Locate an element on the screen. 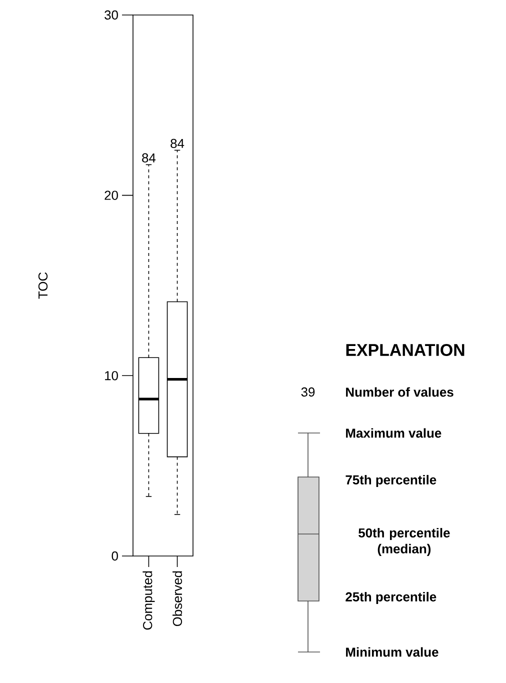 This screenshot has height=683, width=506. text: Maximum value is located at coordinates (394, 433).